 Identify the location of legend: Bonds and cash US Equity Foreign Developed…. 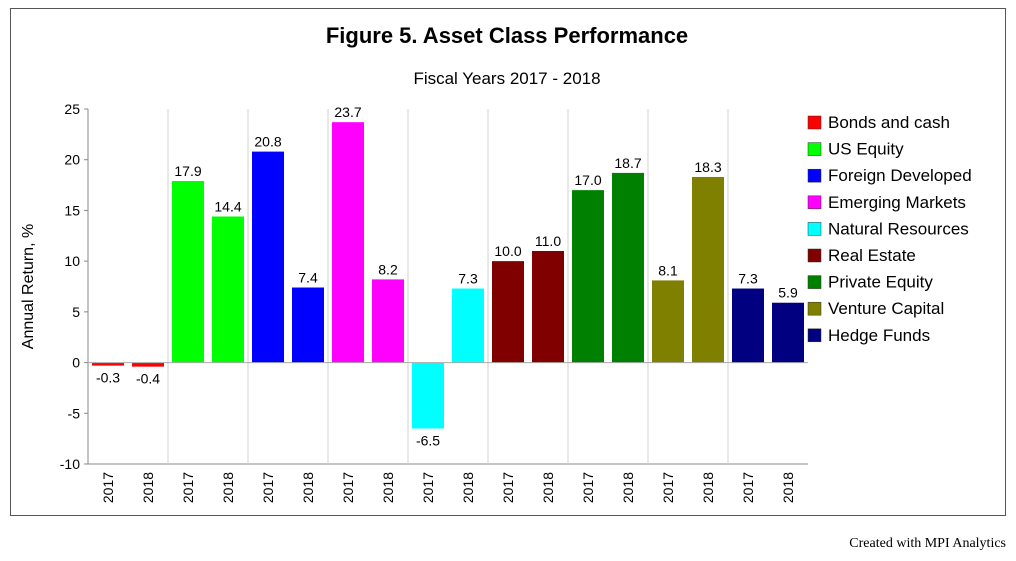
(889, 229).